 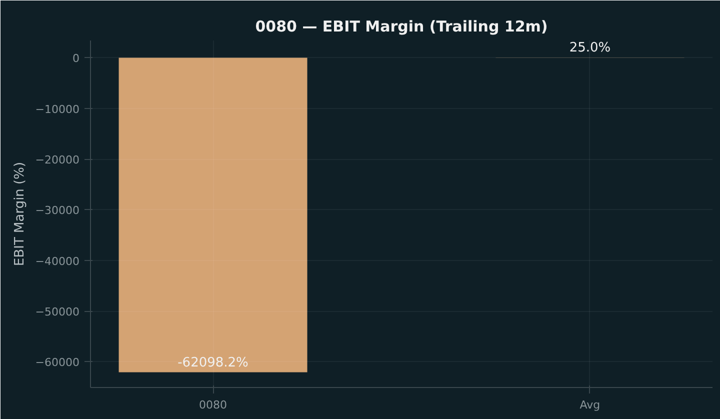 I want to click on y-tick-label: −60000, so click(x=57, y=363).